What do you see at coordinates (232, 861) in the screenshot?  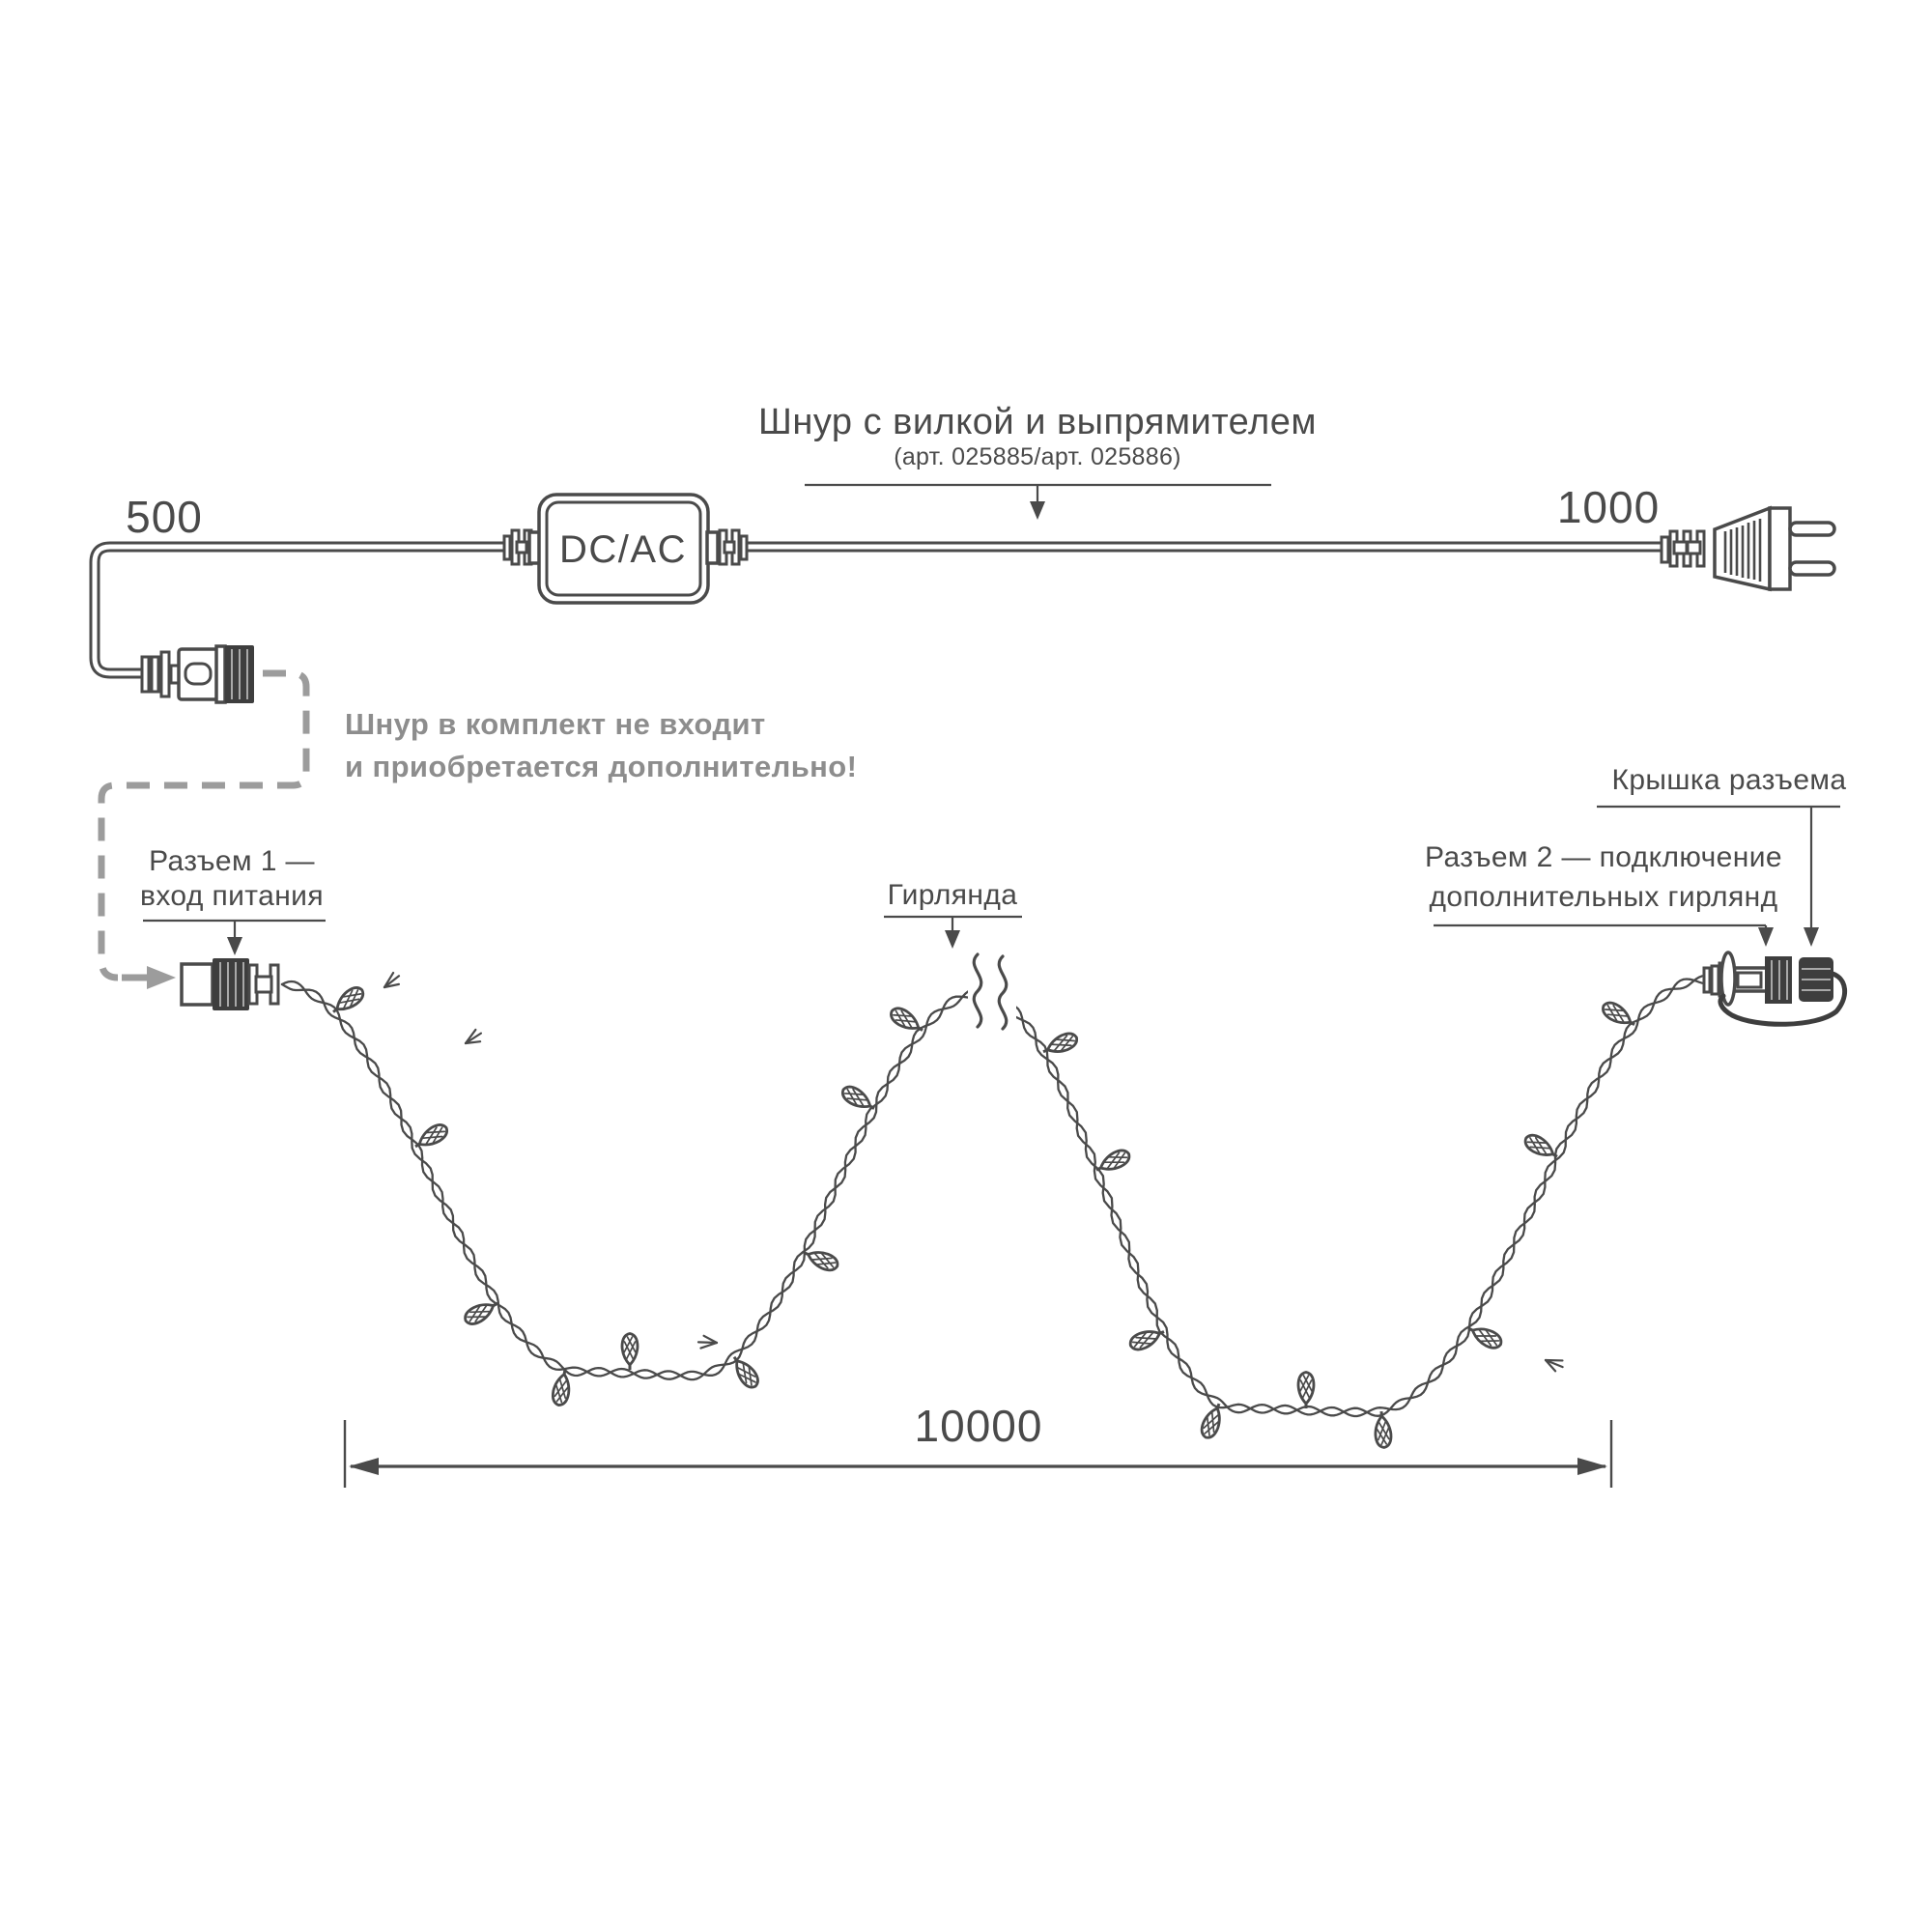 I see `connector1-label-line1: Разъем 1 —` at bounding box center [232, 861].